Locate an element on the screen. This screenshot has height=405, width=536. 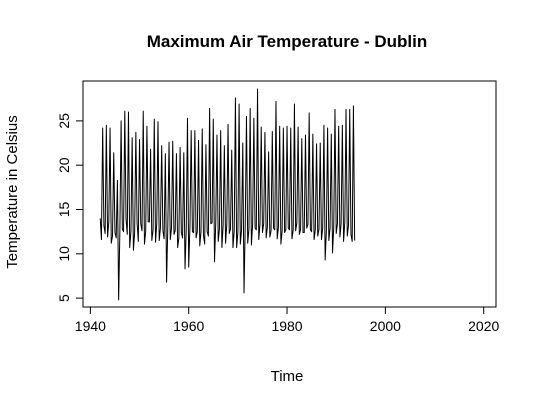
y-tick-label: 5 is located at coordinates (64, 298).